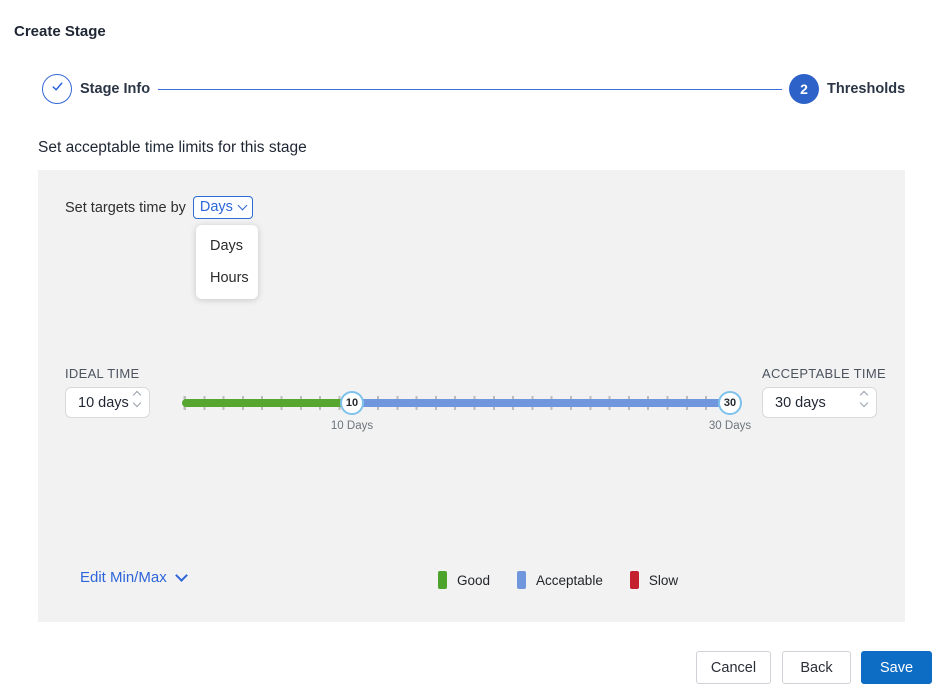  I want to click on cancel-button: Cancel, so click(733, 667).